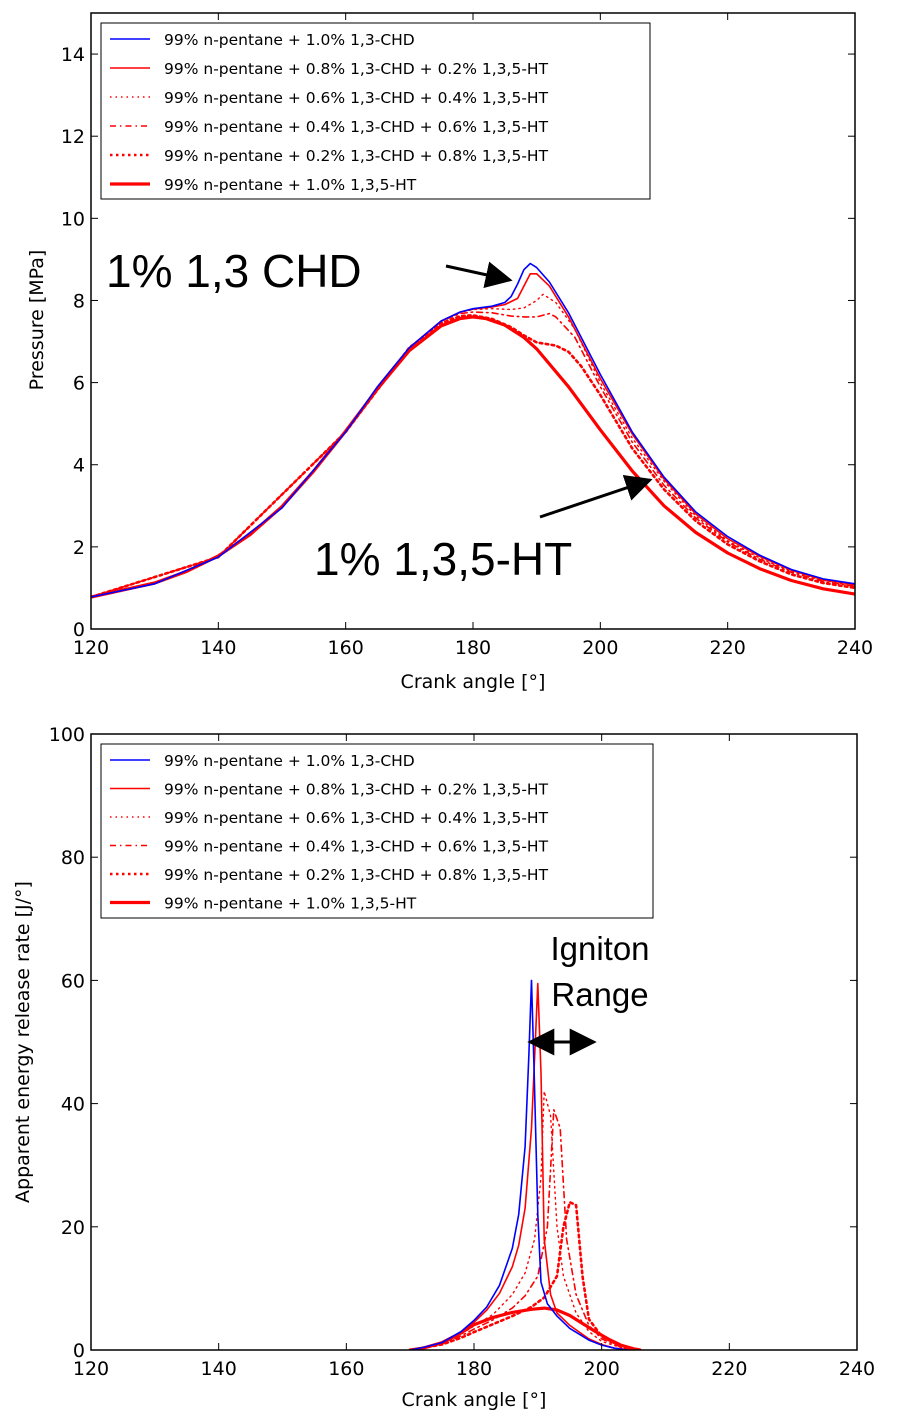 The width and height of the screenshot is (897, 1424). What do you see at coordinates (79, 466) in the screenshot?
I see `pressure-ytick-label-2: 4` at bounding box center [79, 466].